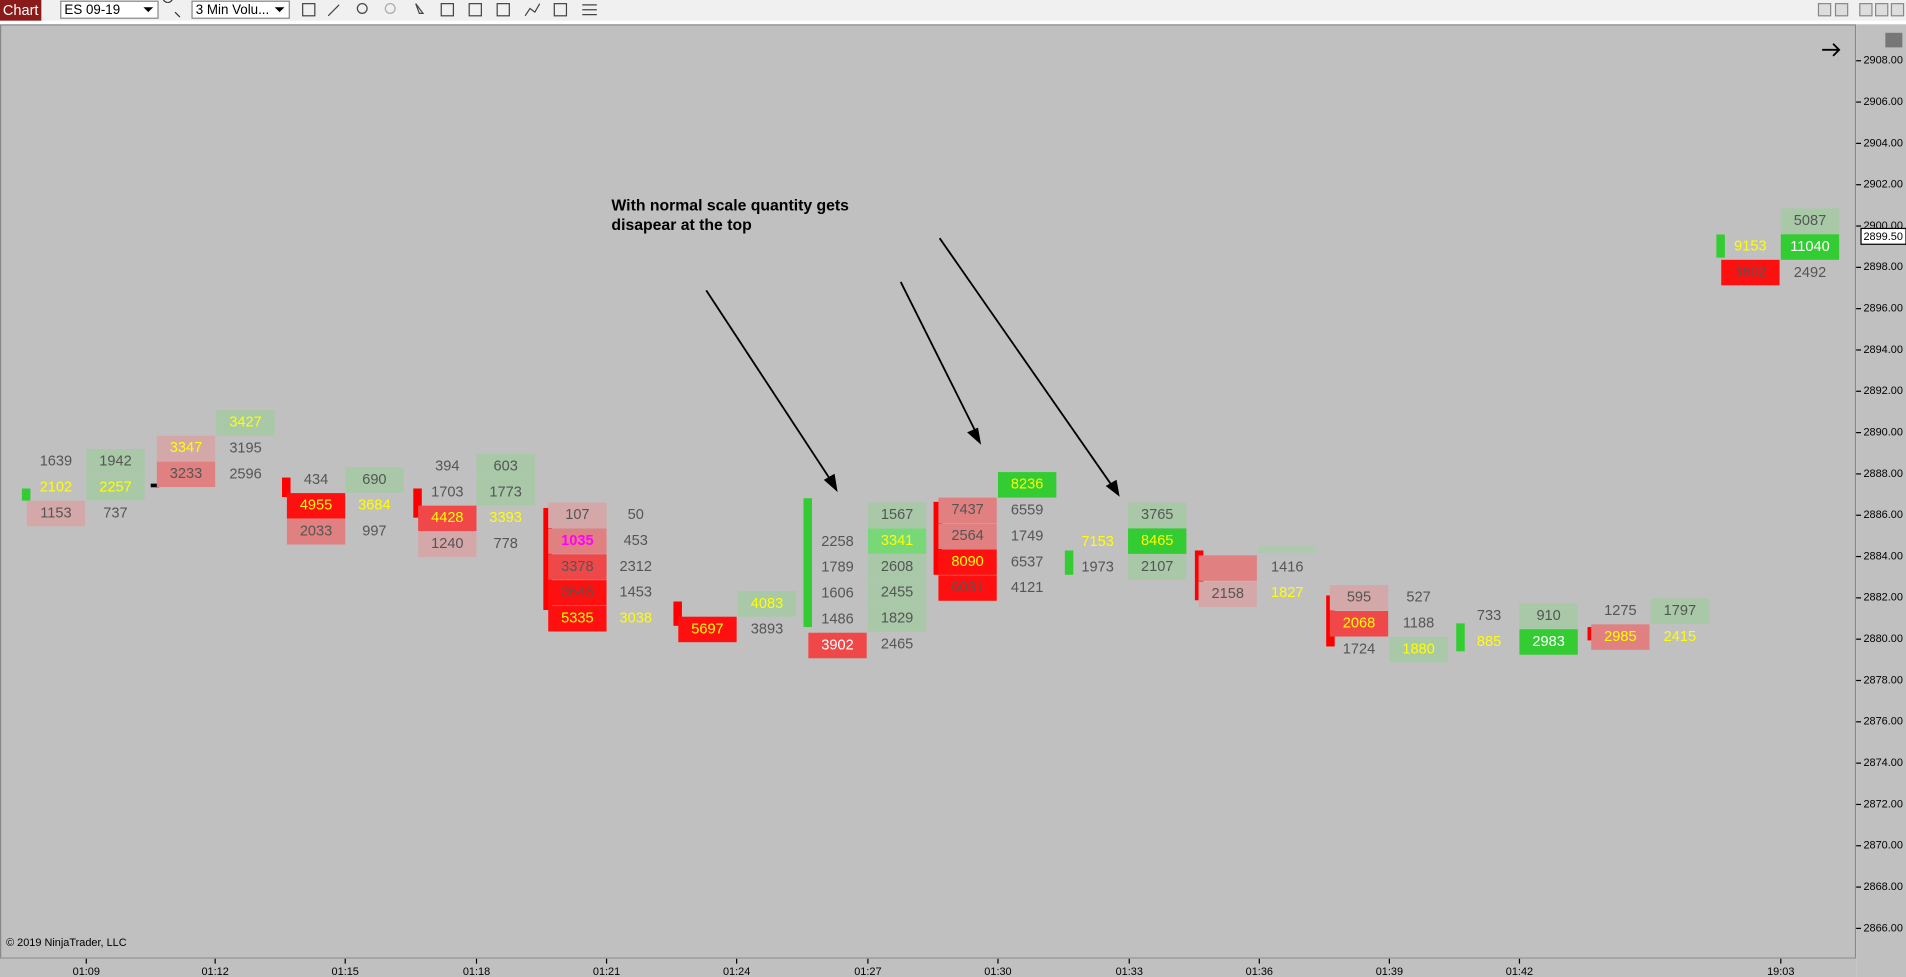 This screenshot has width=1906, height=977. I want to click on instrument-select, so click(109, 9).